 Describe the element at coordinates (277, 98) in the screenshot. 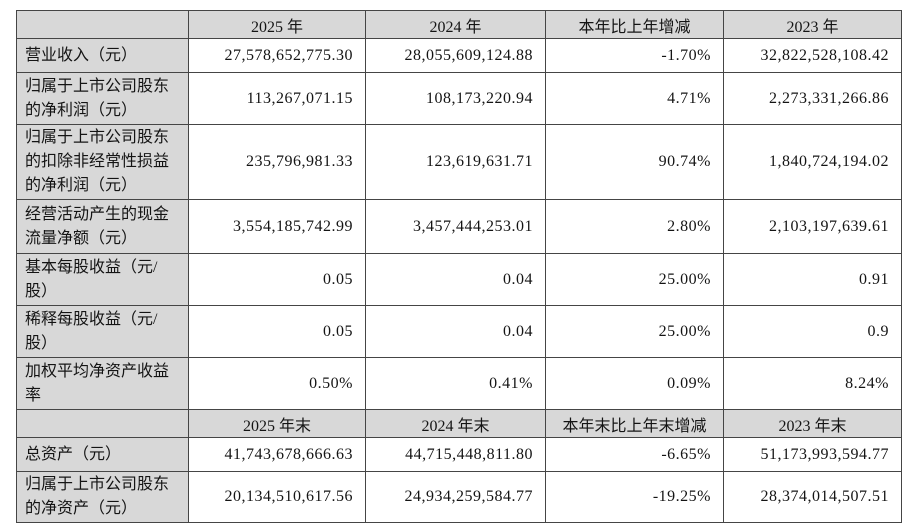

I see `cell-value: 113,267,071.15` at that location.